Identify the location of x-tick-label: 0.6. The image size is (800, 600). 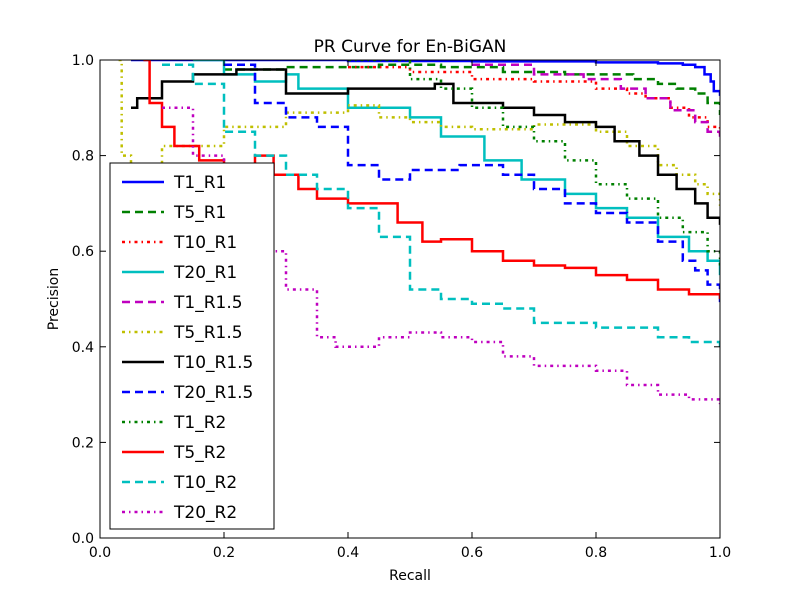
(472, 553).